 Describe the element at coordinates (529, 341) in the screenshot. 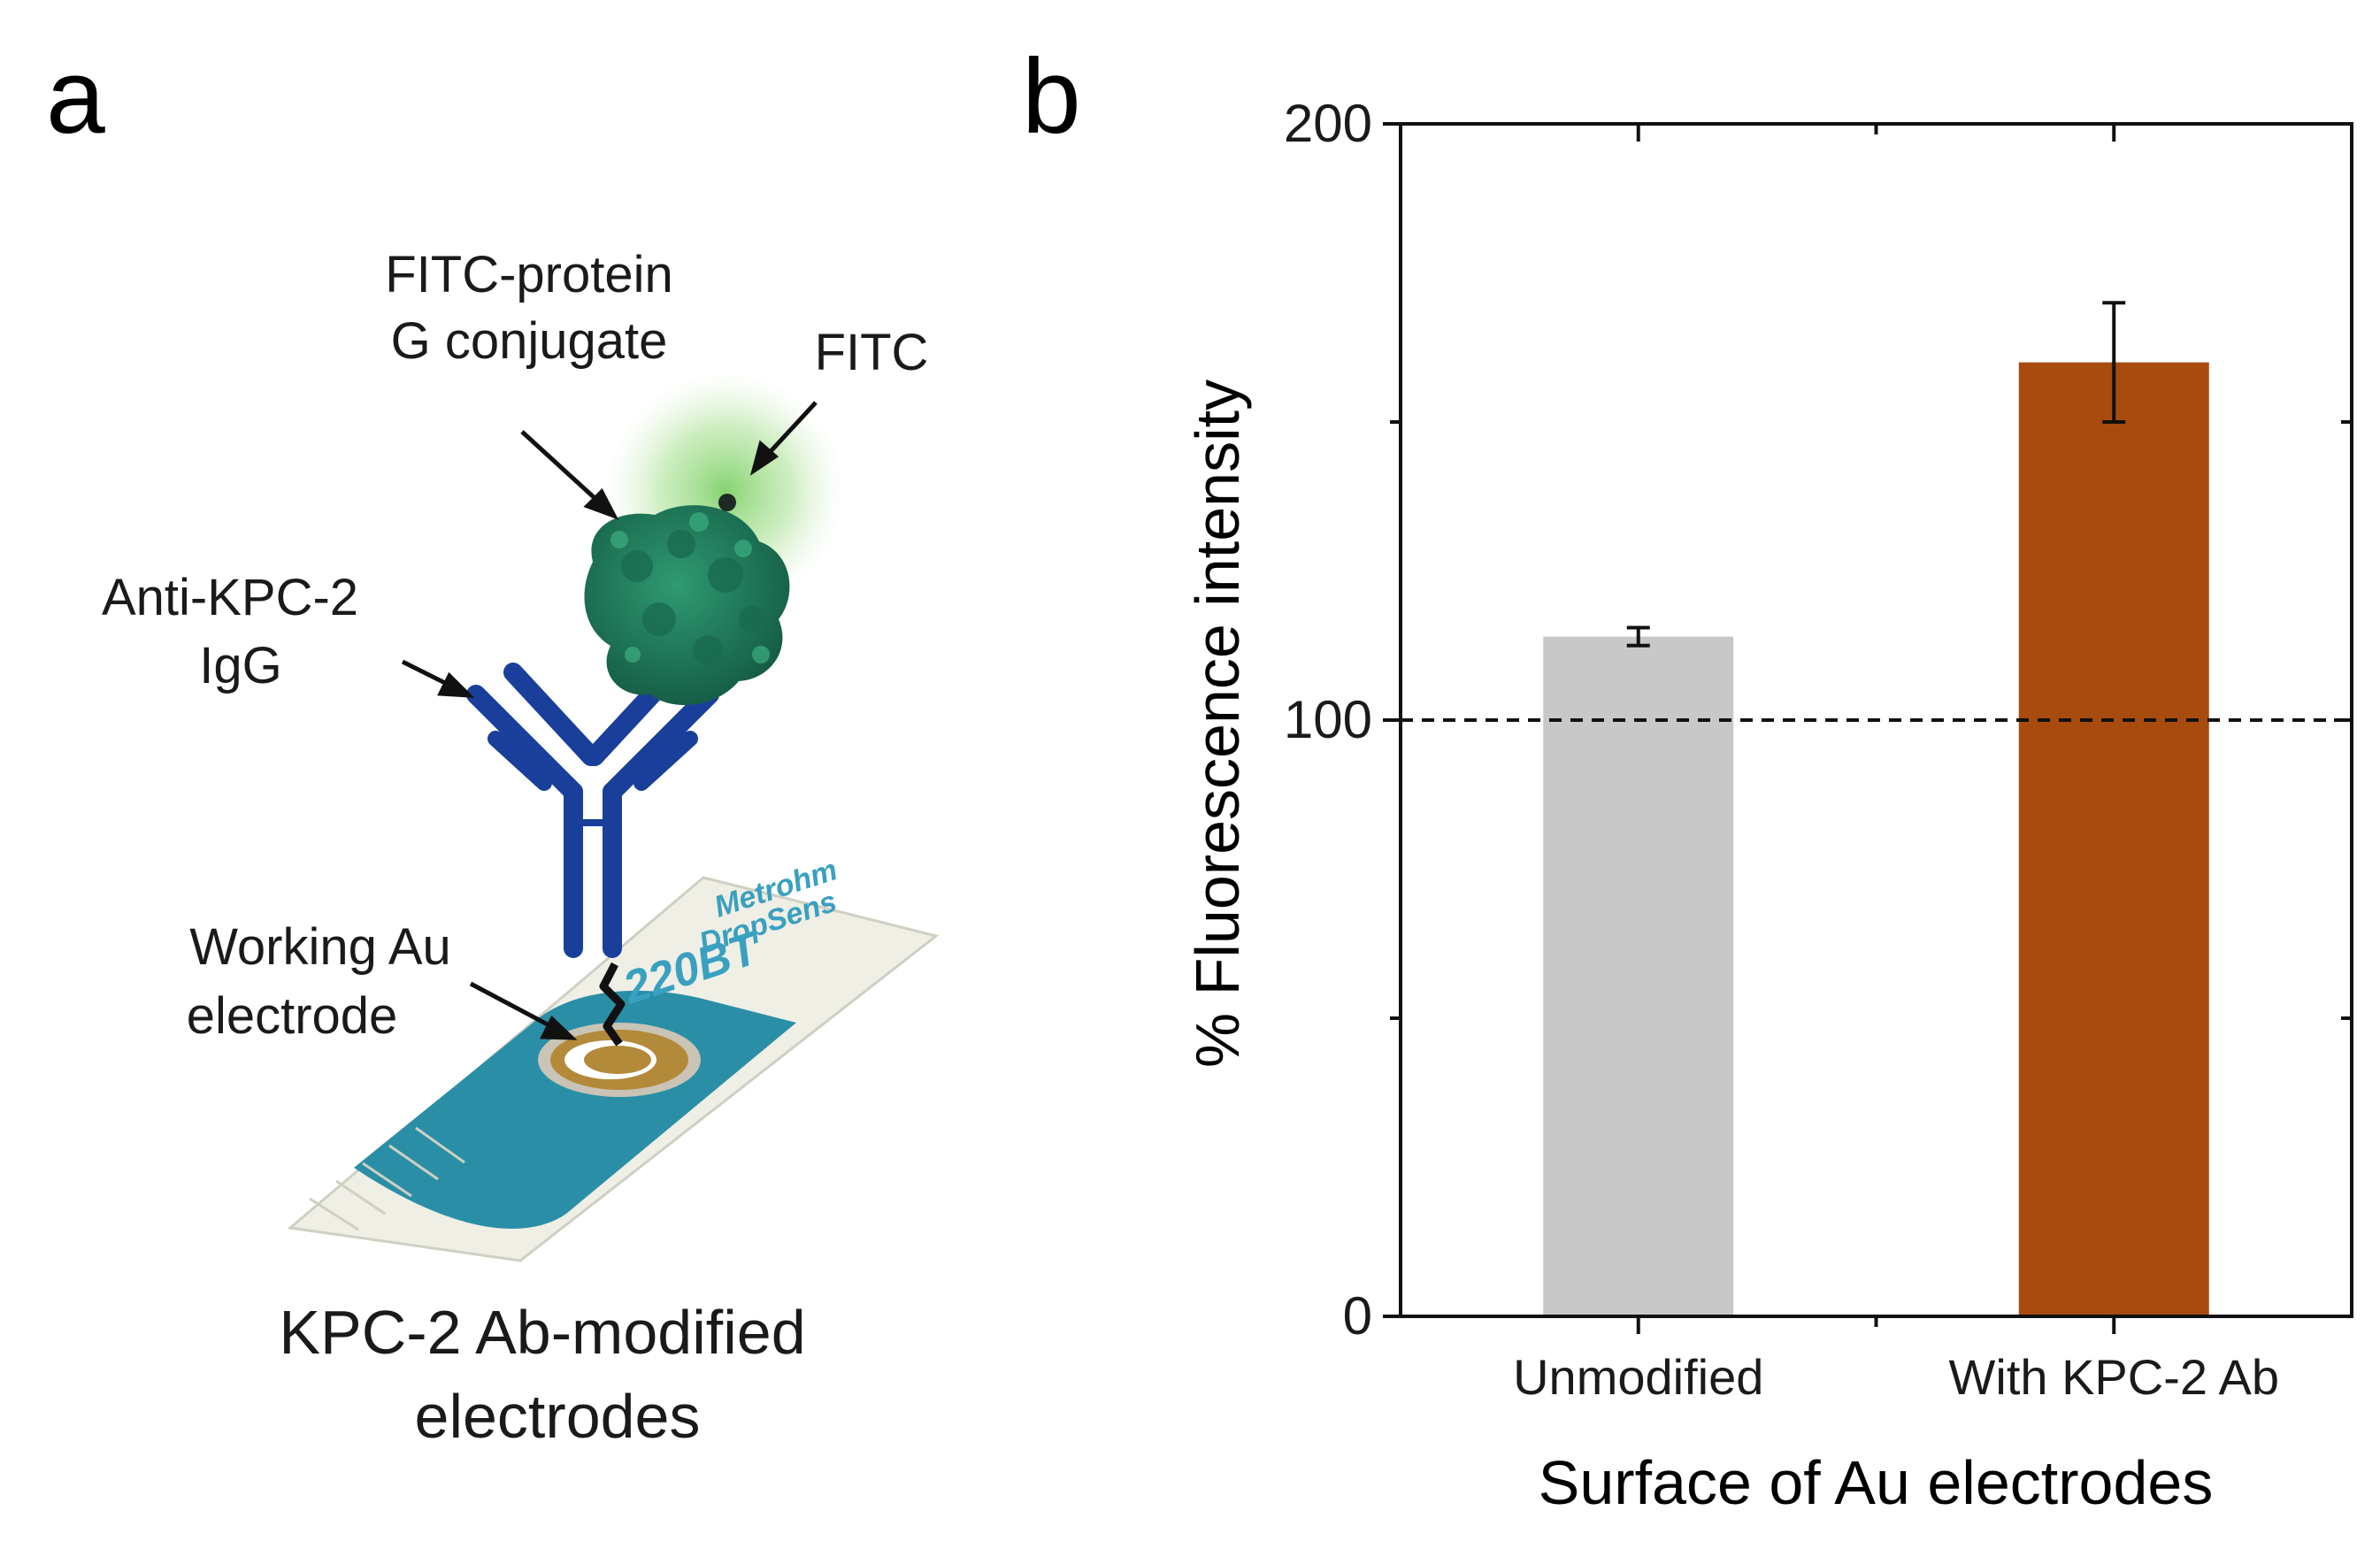

I see `fitc-protein-label-line2: G conjugate` at that location.